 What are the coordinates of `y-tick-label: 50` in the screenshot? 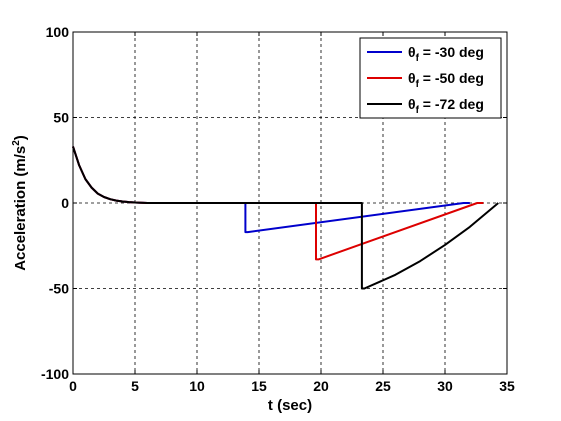 It's located at (61, 118).